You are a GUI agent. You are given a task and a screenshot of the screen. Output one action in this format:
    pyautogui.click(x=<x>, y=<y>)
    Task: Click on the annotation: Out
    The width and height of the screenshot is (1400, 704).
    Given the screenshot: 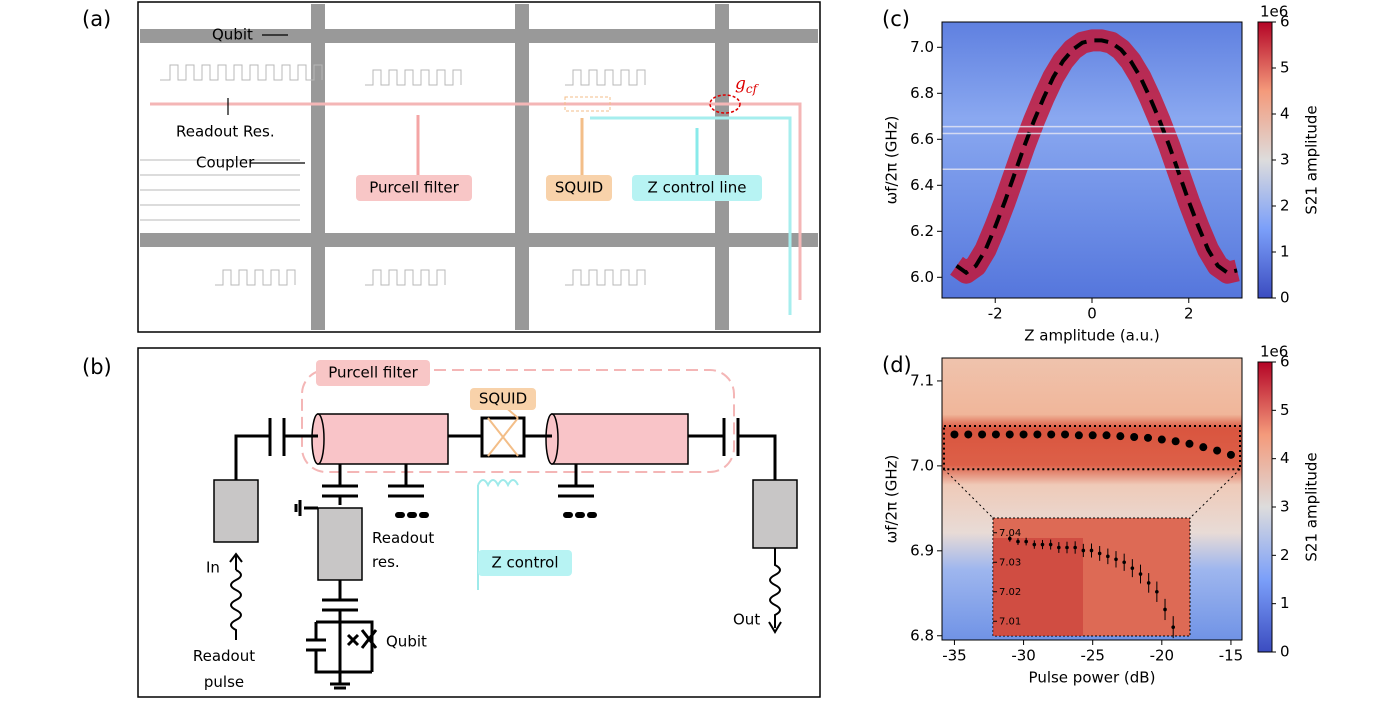 What is the action you would take?
    pyautogui.click(x=746, y=620)
    